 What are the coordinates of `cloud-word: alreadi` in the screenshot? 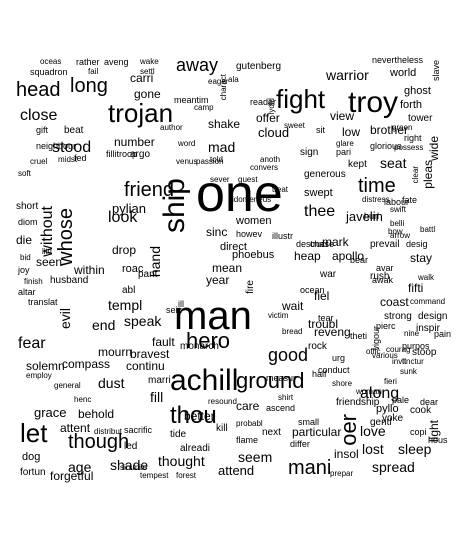 It's located at (195, 448).